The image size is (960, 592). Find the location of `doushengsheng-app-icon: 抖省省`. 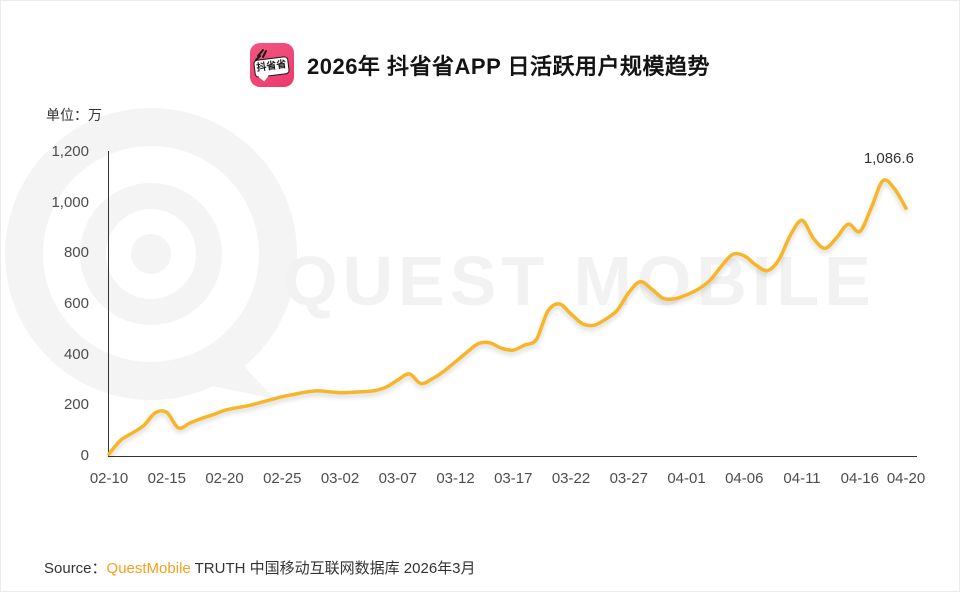

doushengsheng-app-icon: 抖省省 is located at coordinates (271, 65).